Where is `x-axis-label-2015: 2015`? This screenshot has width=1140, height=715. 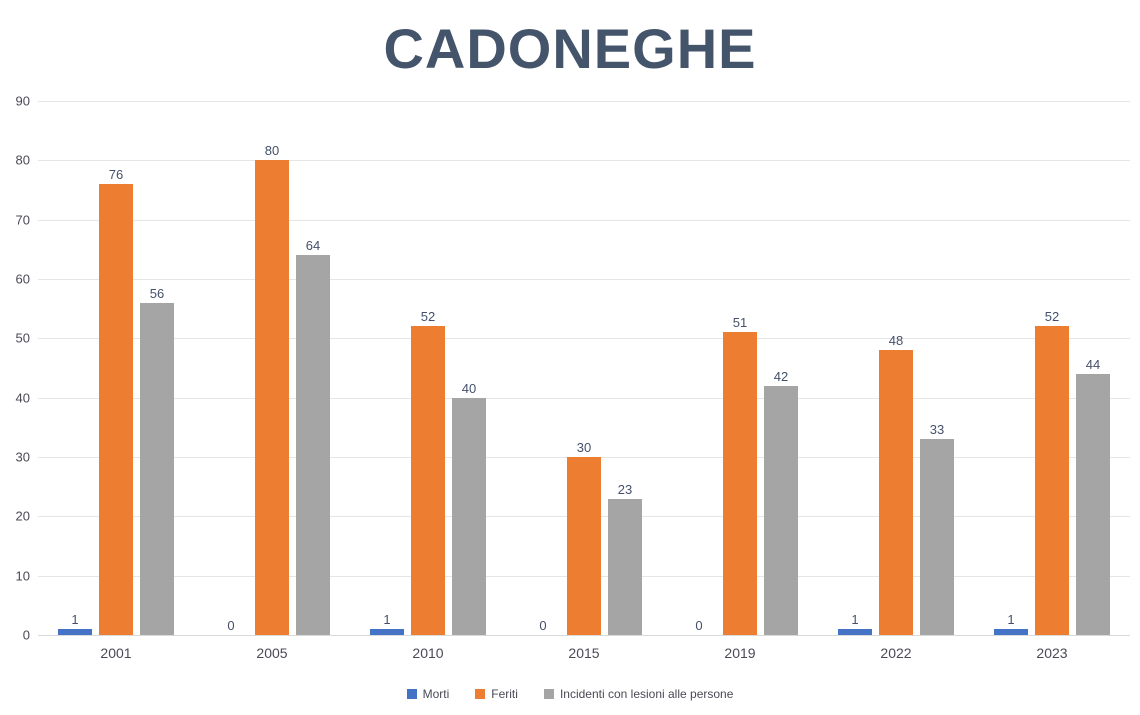
x-axis-label-2015: 2015 is located at coordinates (584, 653).